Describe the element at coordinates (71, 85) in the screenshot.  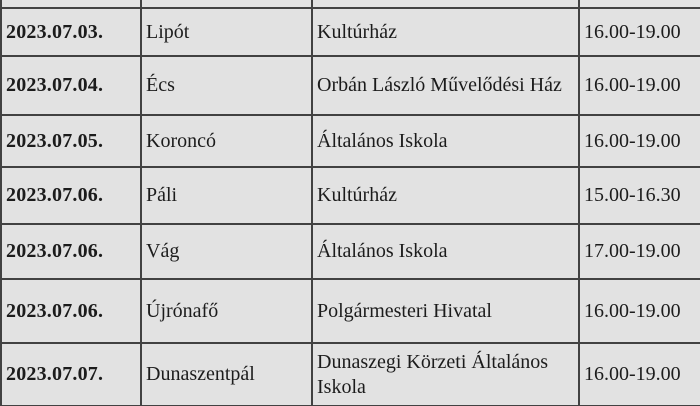
I see `date-cell: 2023.07.04.` at that location.